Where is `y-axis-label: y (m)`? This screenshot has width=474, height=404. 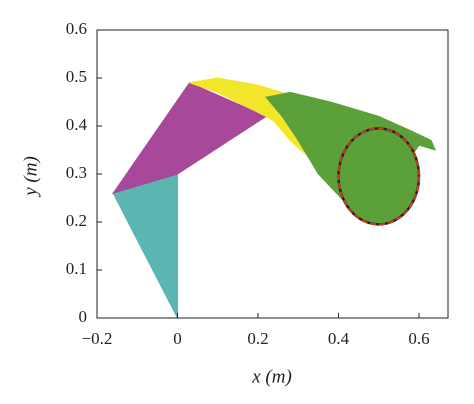 y-axis-label: y (m) is located at coordinates (30, 177).